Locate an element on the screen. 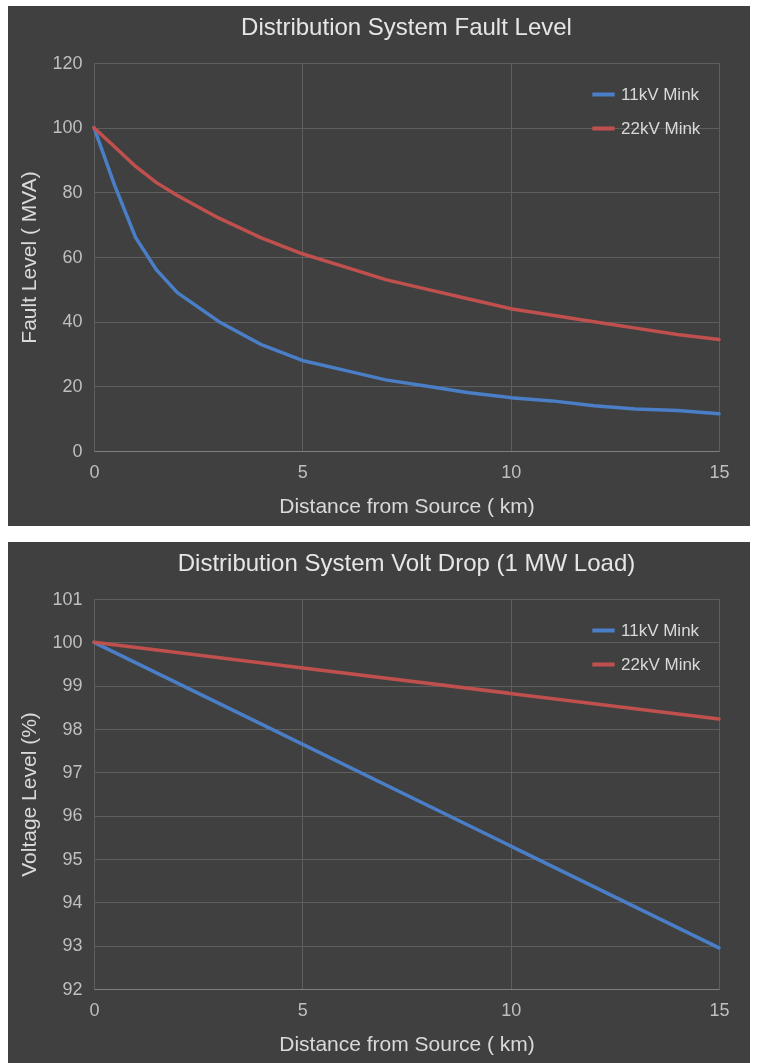  y-tick-label: 80 is located at coordinates (72, 191).